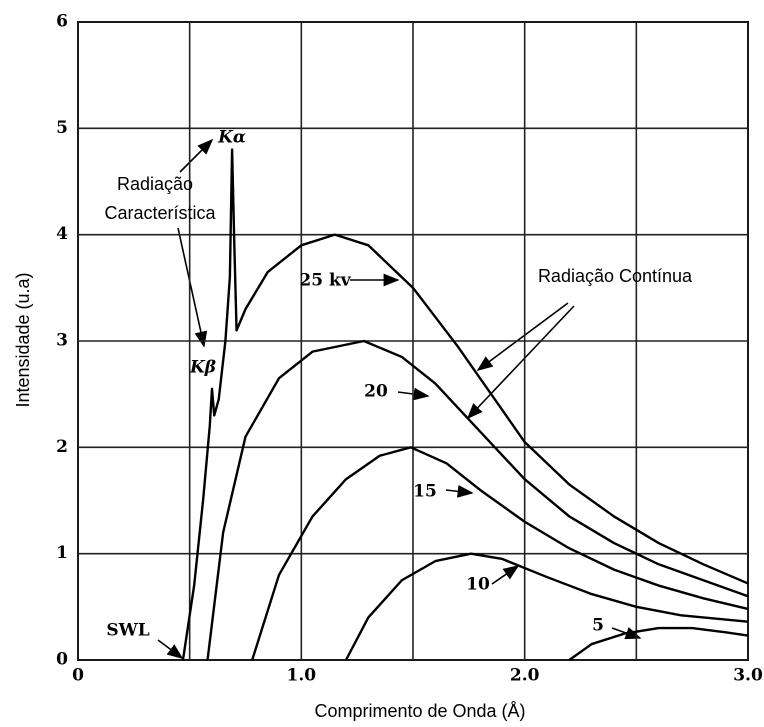  I want to click on y-axis-label: Intensidade (u.a), so click(23, 339).